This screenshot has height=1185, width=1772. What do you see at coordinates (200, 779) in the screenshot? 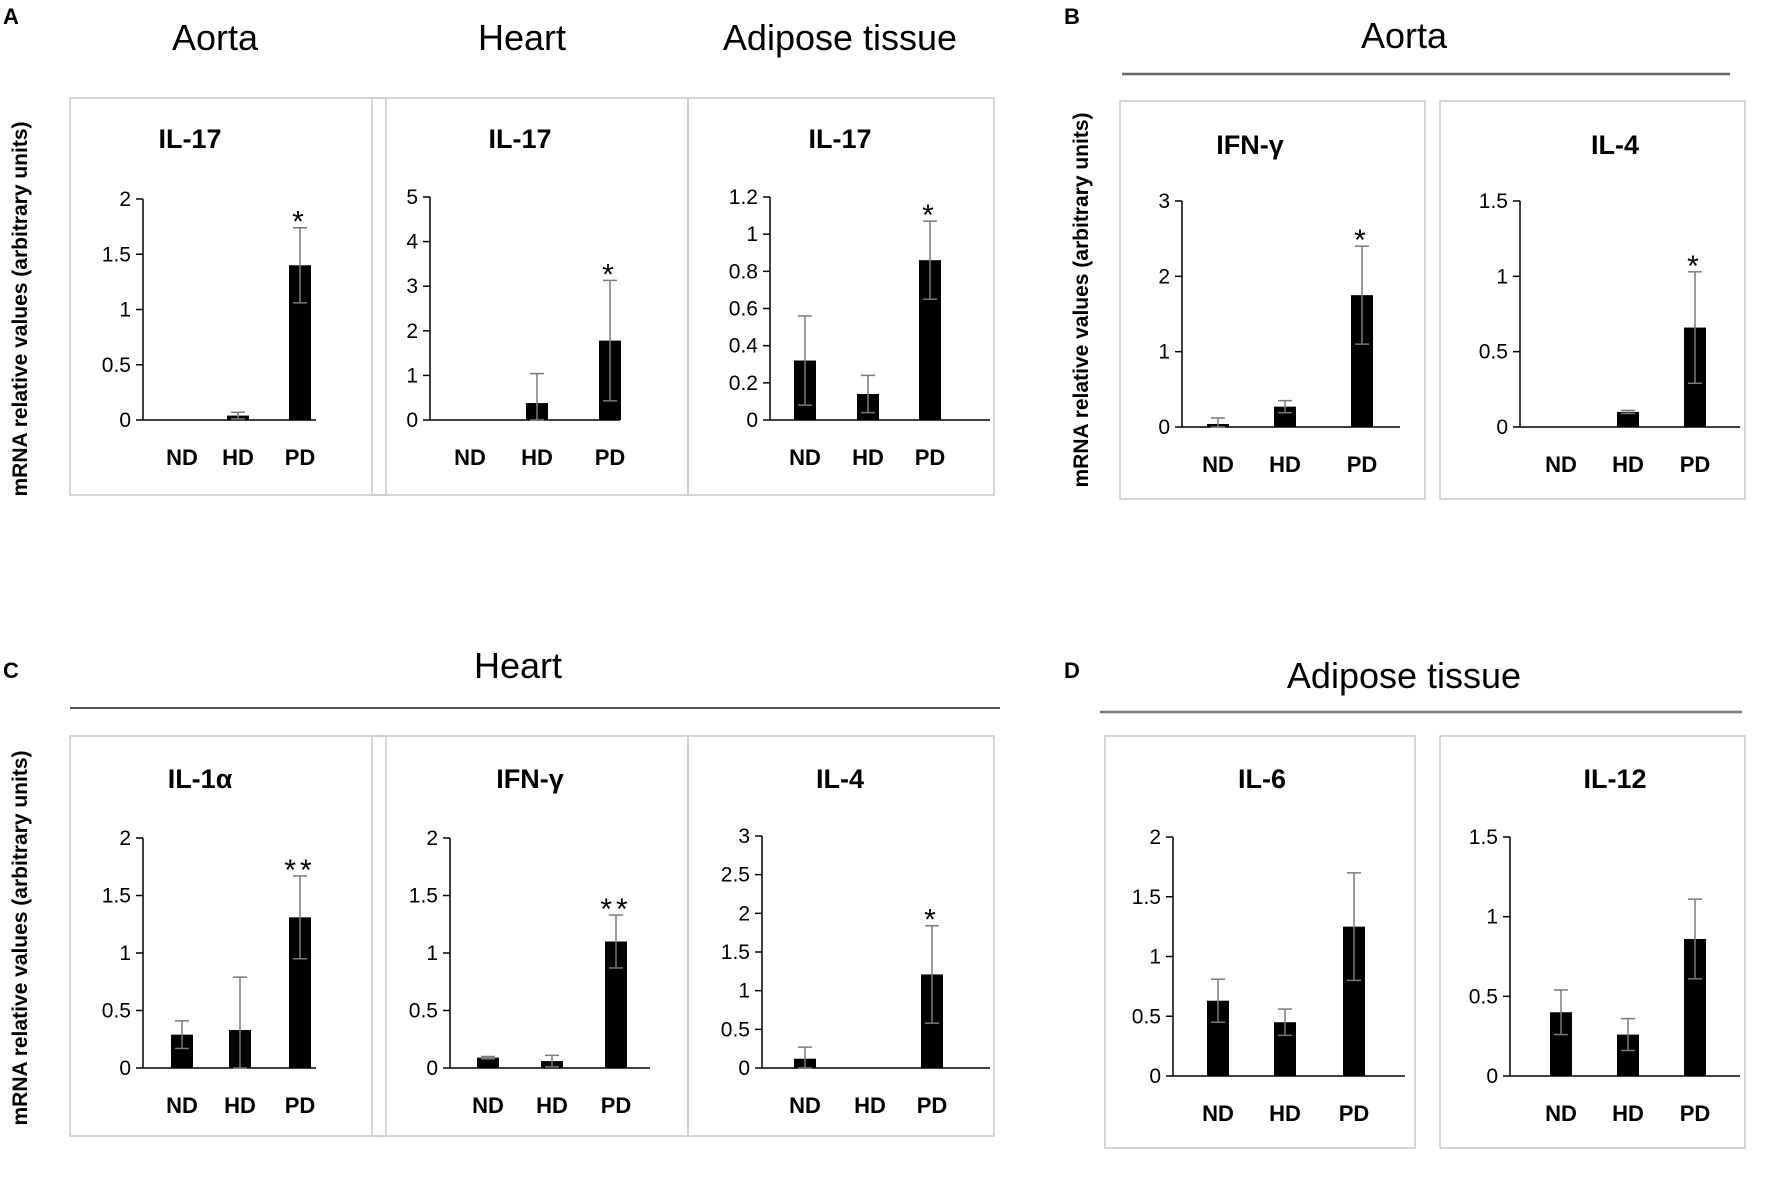
I see `chart-title: IL-1α` at bounding box center [200, 779].